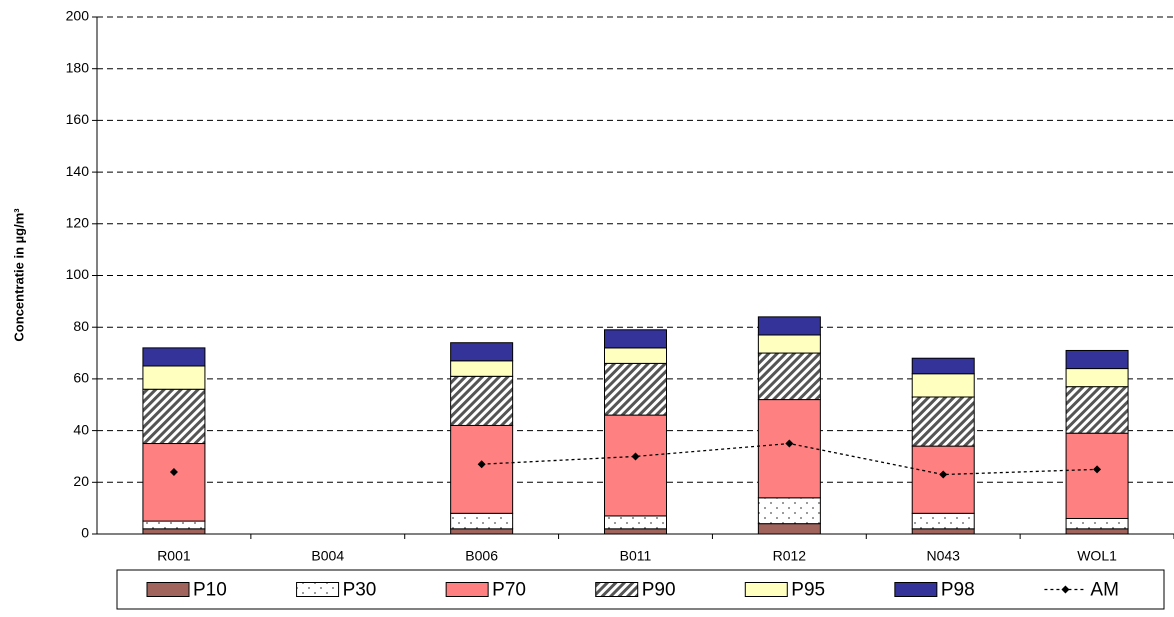 This screenshot has height=617, width=1174. I want to click on y-tick-label: 0, so click(85, 533).